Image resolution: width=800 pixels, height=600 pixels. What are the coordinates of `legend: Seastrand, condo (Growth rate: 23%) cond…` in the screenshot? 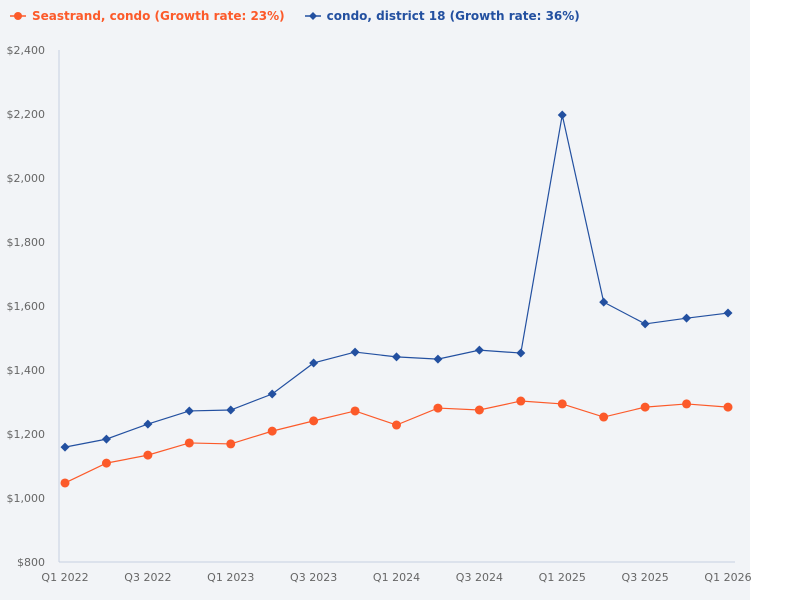 It's located at (295, 16).